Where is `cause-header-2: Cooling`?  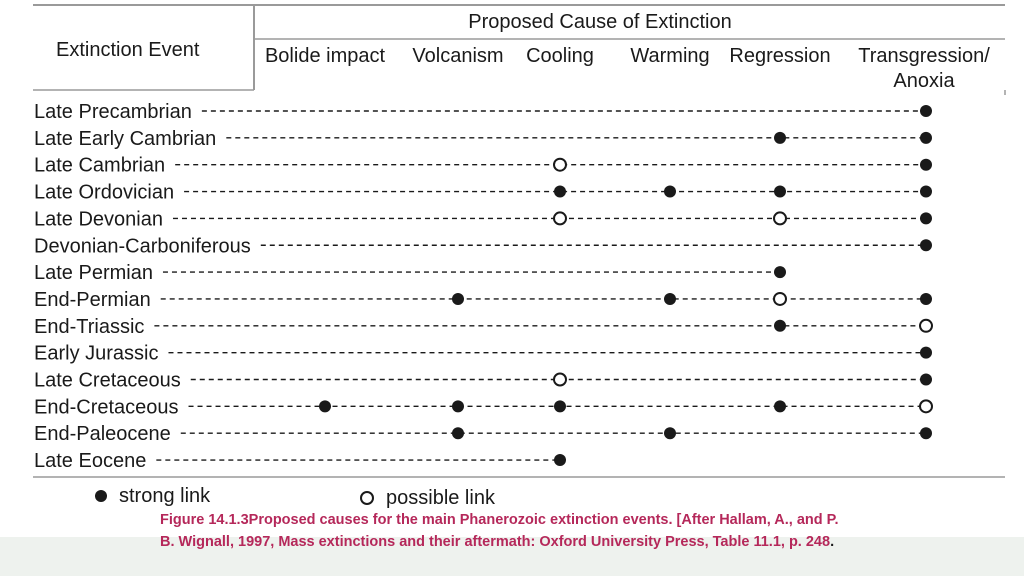
cause-header-2: Cooling is located at coordinates (560, 56).